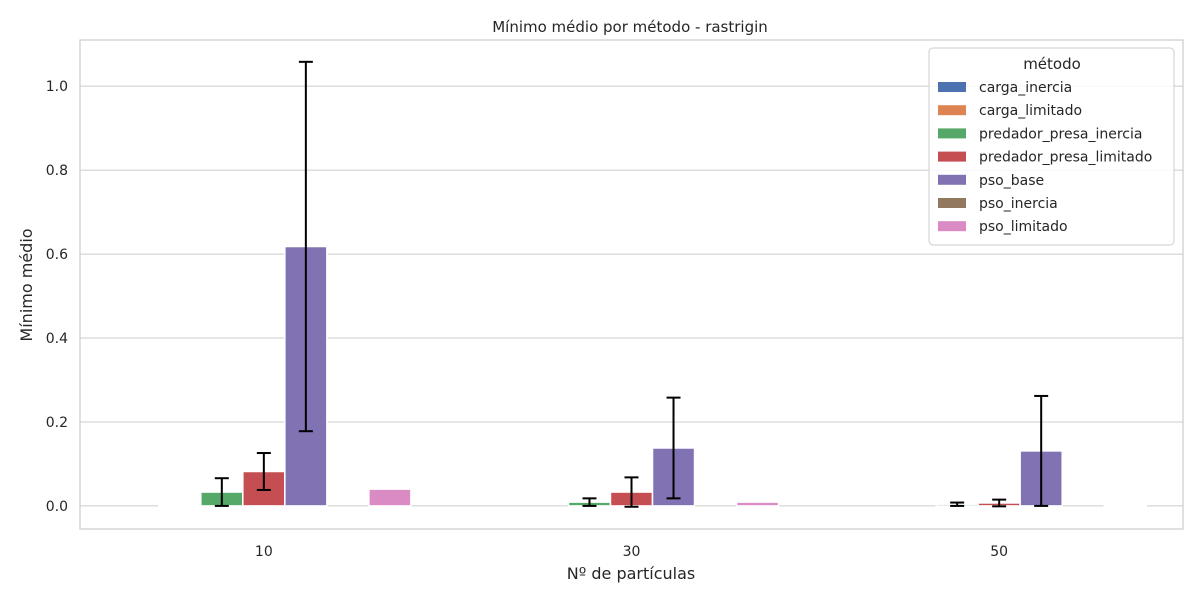 This screenshot has width=1200, height=600. Describe the element at coordinates (57, 423) in the screenshot. I see `y-tick-label: 0.2` at that location.